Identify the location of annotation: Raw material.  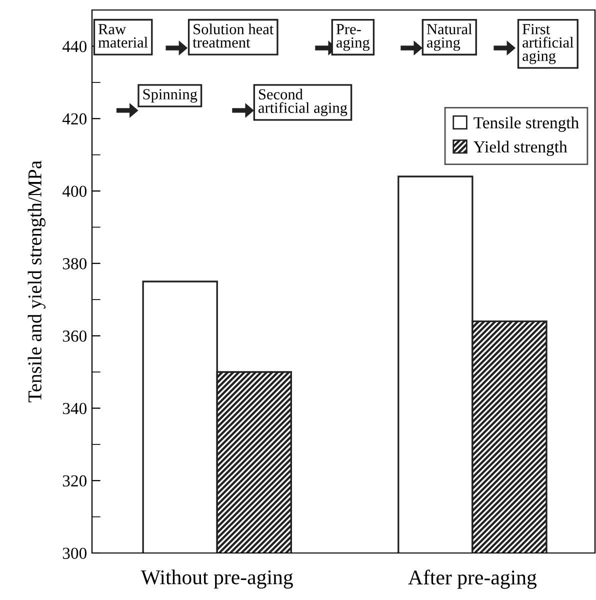
(123, 36).